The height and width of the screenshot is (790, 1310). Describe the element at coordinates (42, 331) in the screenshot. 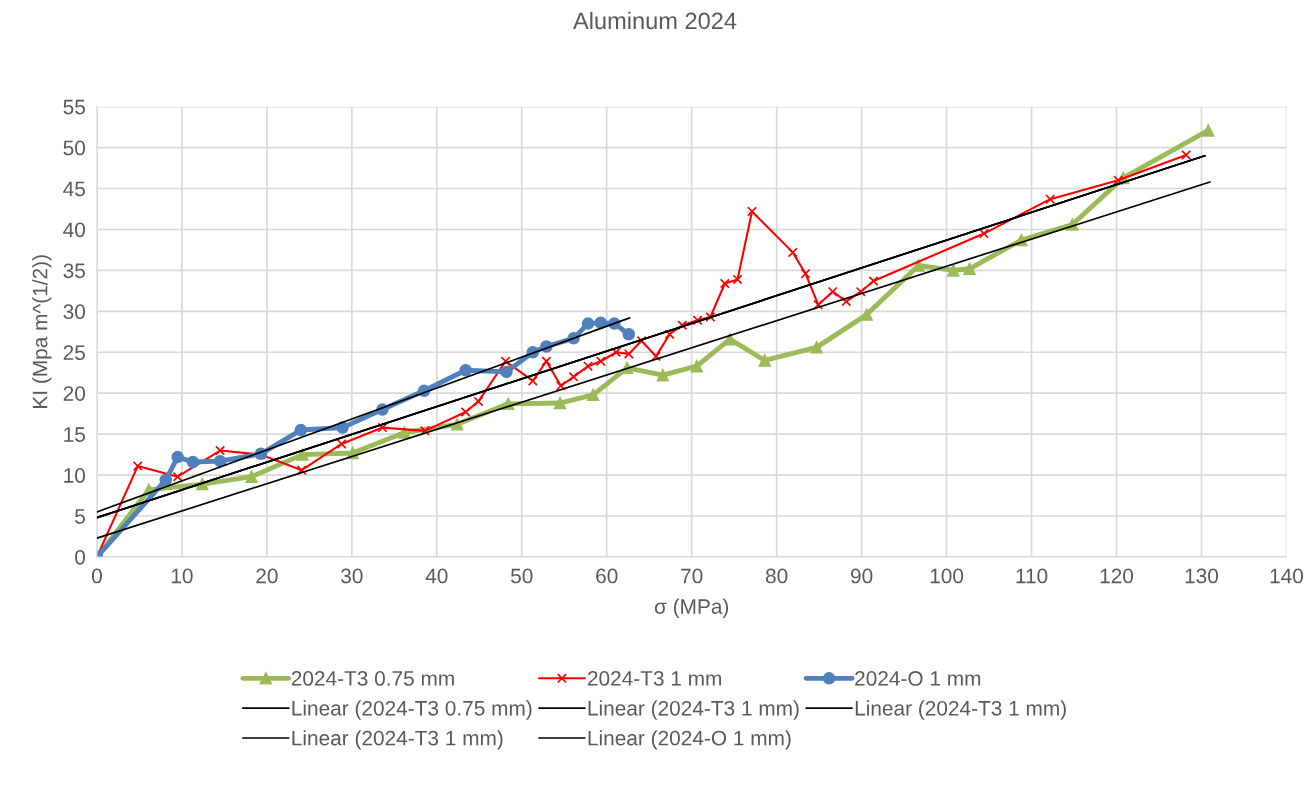

I see `y-axis-title: KI (Mpa m^(1/2))` at that location.